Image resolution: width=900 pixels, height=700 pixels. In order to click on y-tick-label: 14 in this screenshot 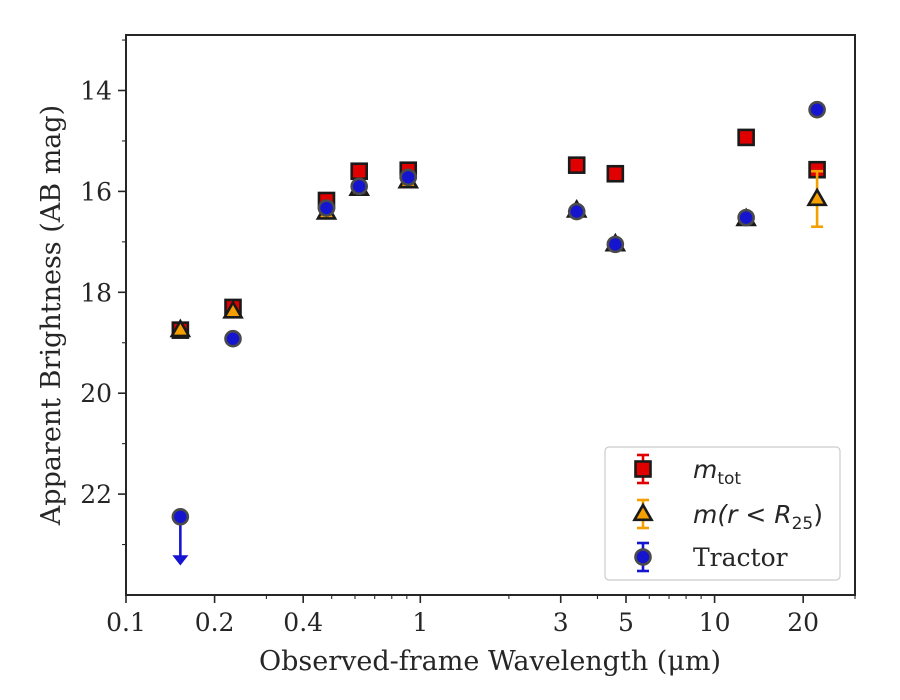, I will do `click(96, 90)`.